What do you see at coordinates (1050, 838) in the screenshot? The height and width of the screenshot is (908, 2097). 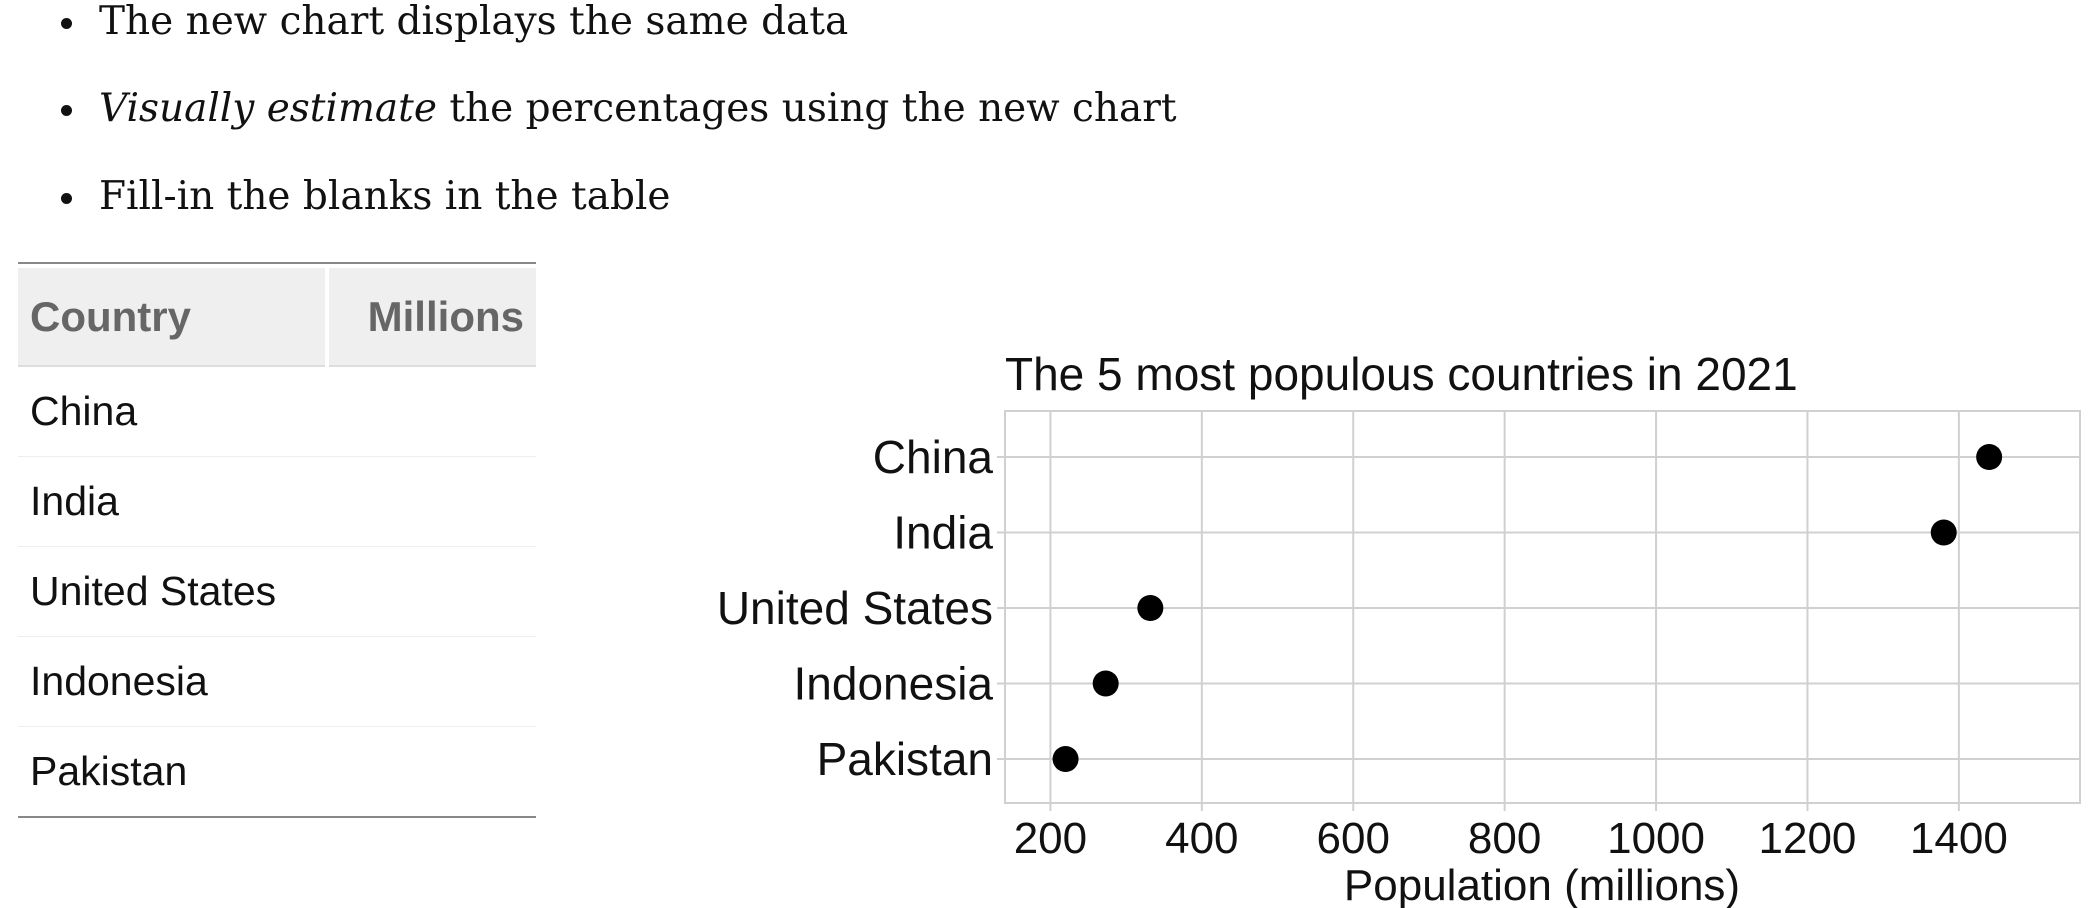 I see `x-tick-label: 200` at bounding box center [1050, 838].